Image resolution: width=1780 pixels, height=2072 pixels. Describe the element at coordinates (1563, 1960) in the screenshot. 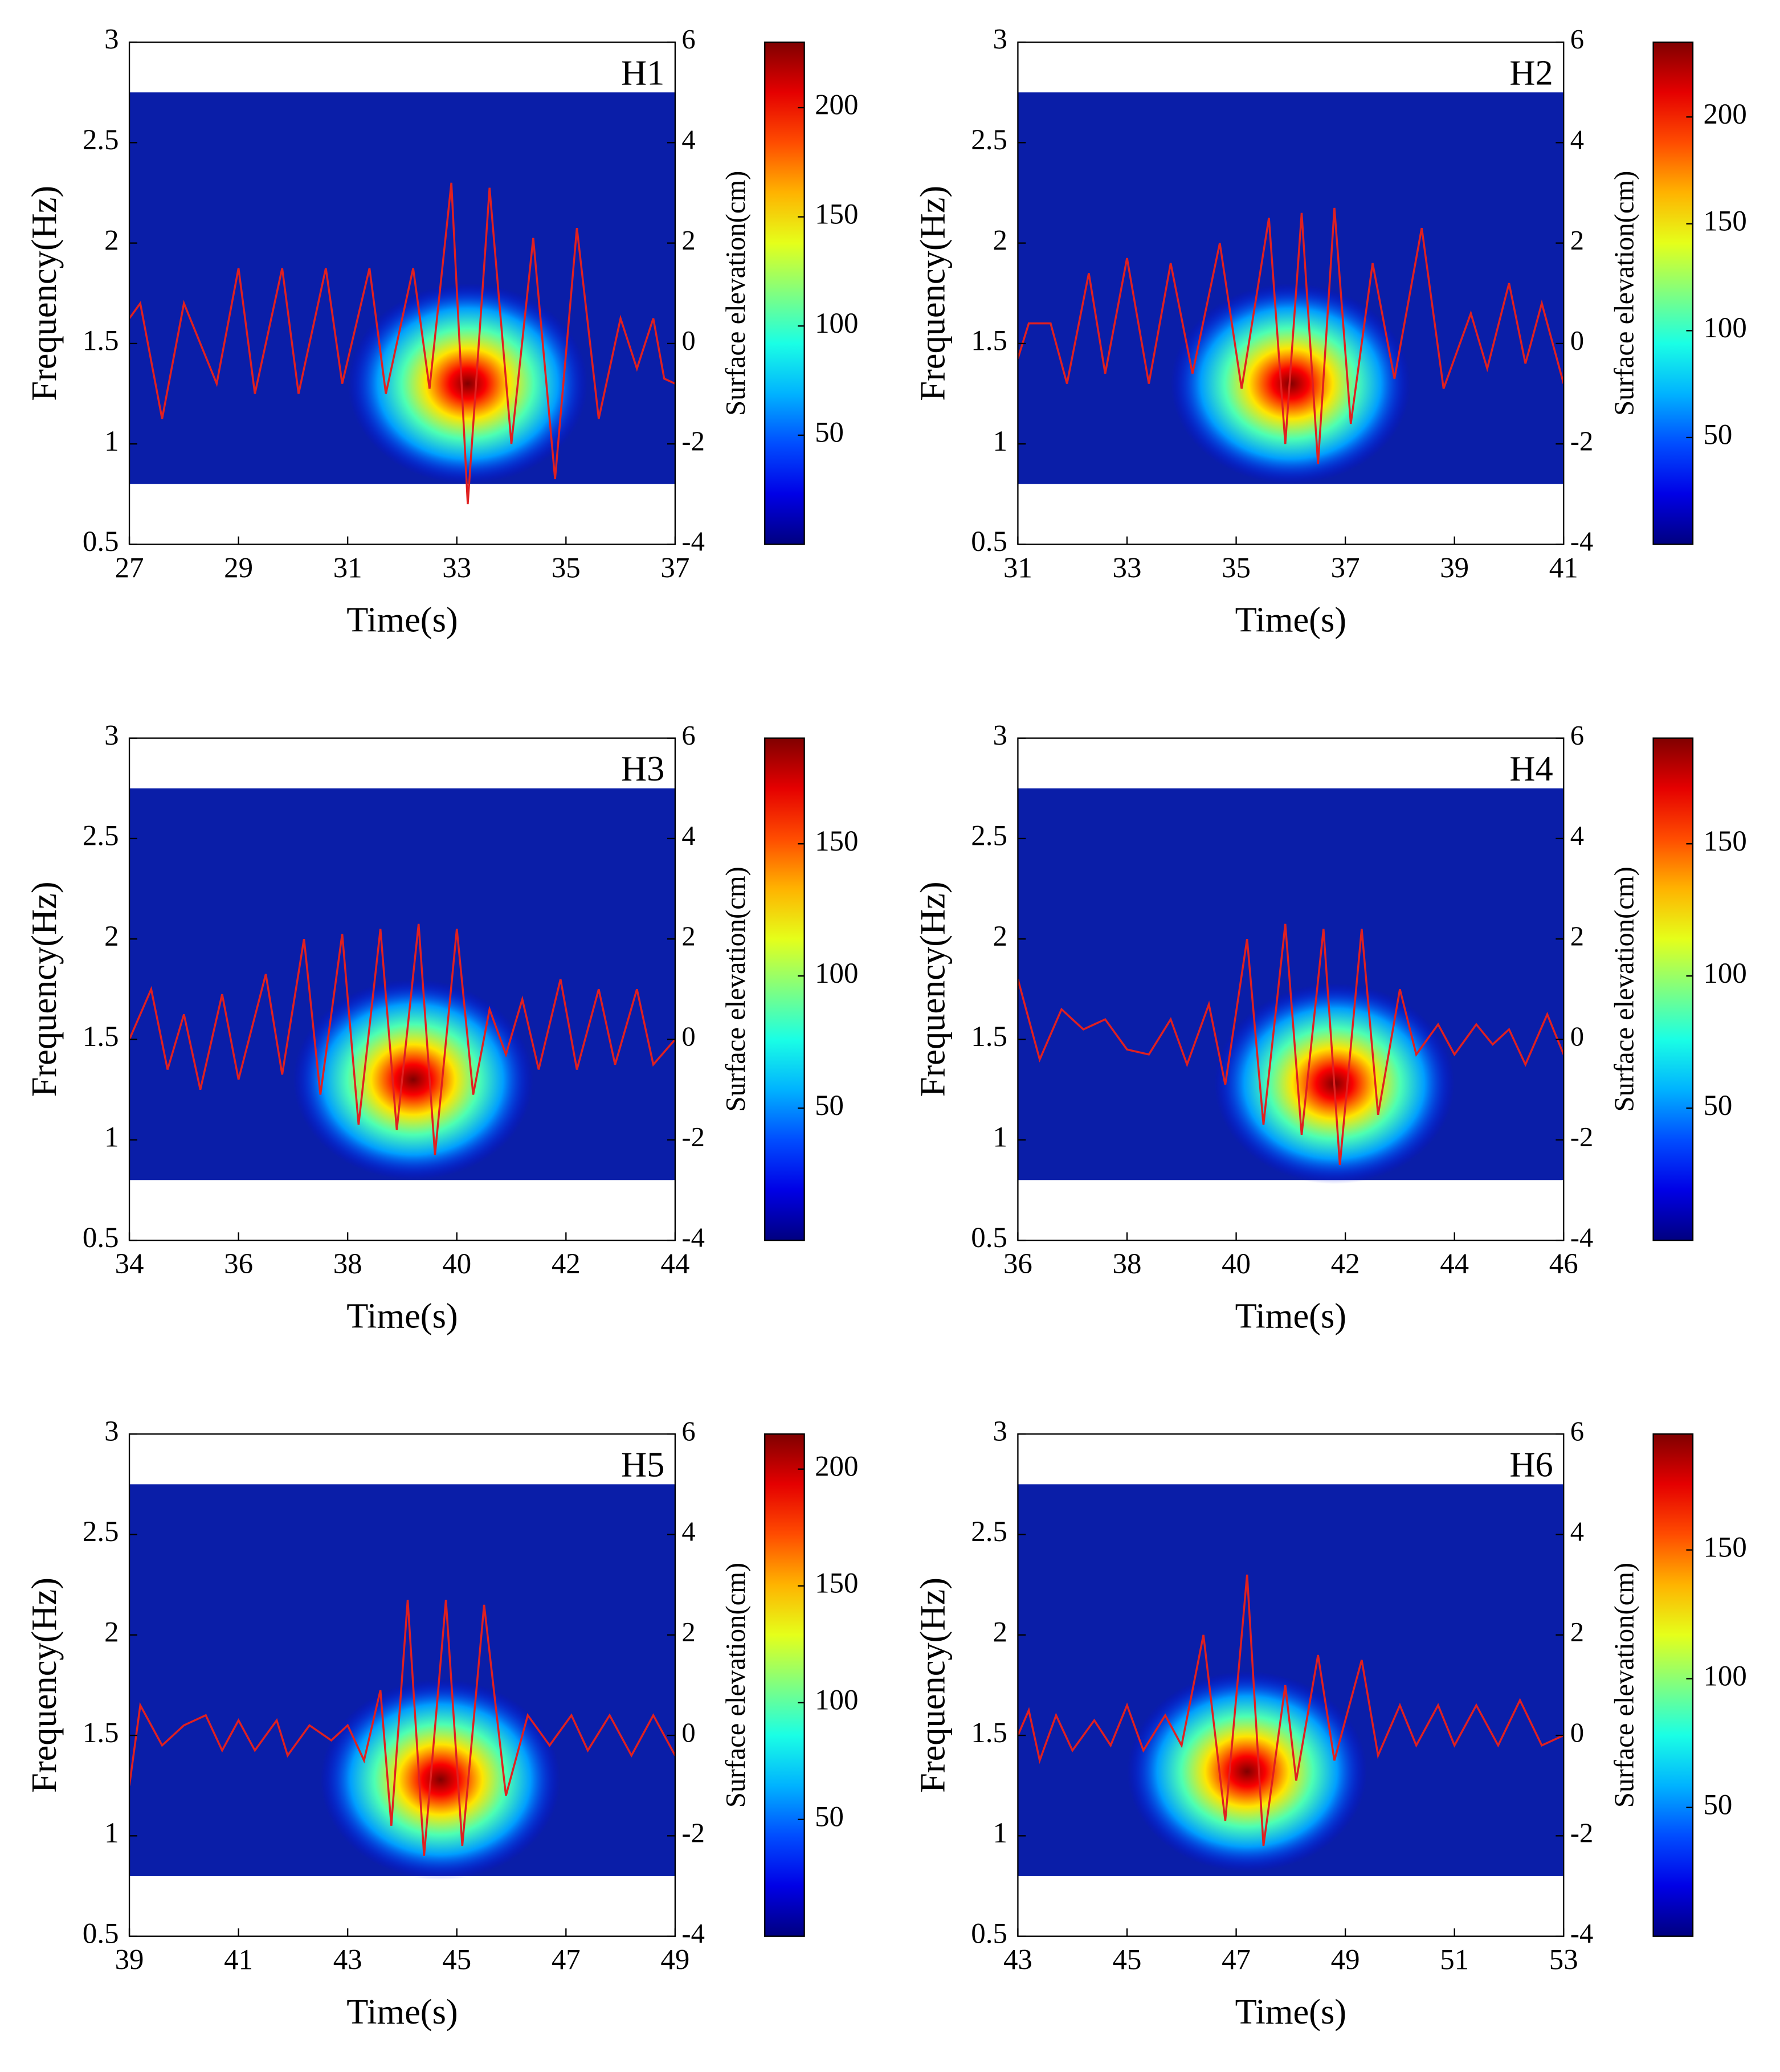

I see `x-tick-label: 53` at that location.